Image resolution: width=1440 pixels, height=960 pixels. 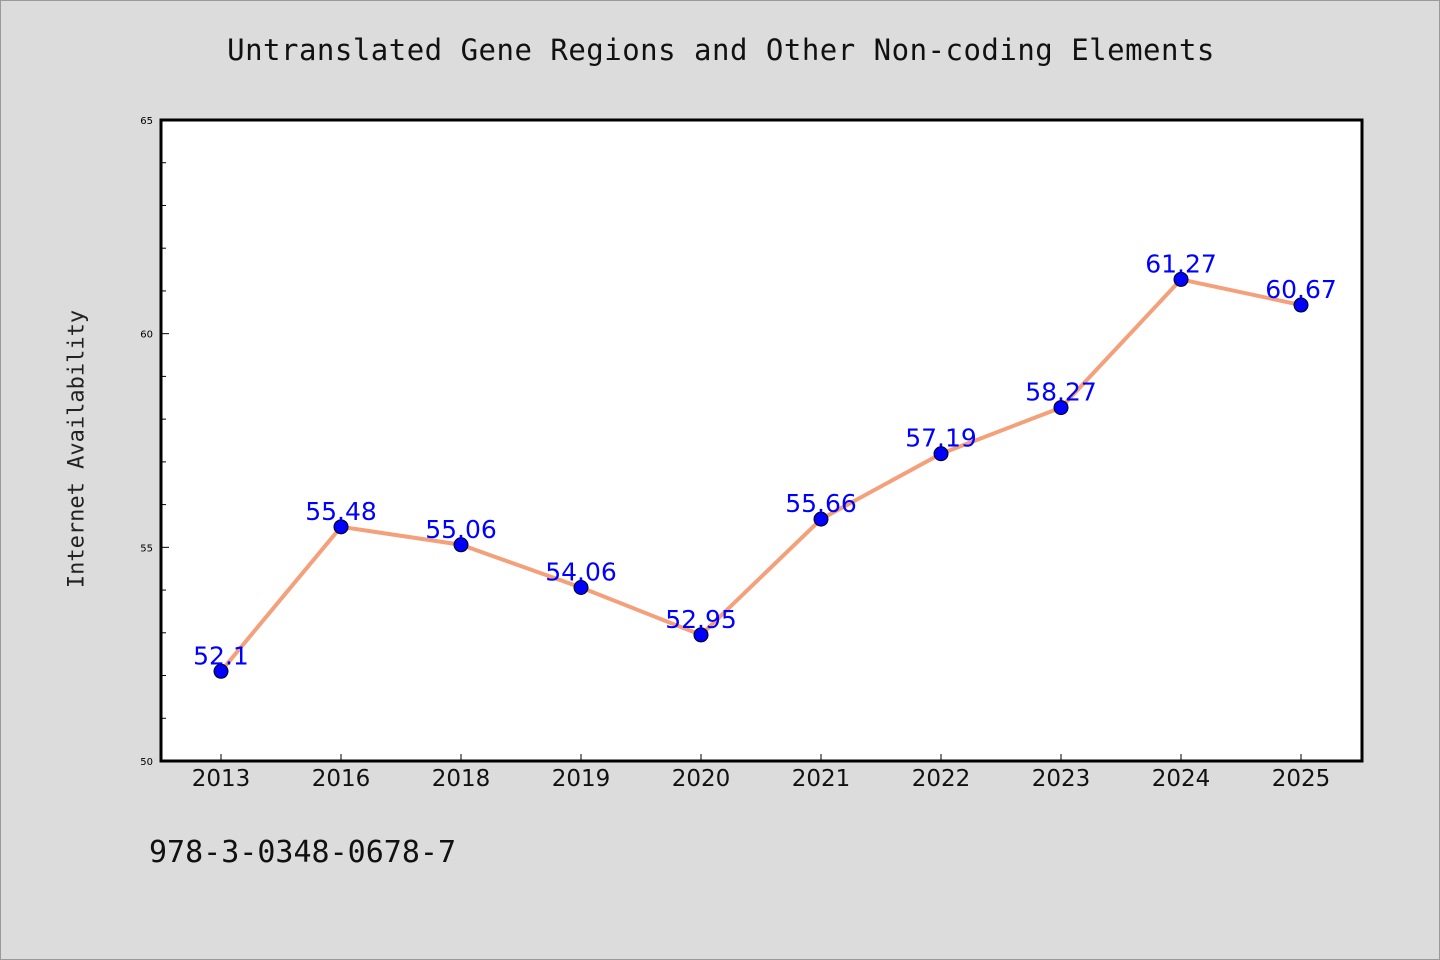 What do you see at coordinates (761, 773) in the screenshot?
I see `x-axis-ticks: 2013 2016 2018 2019 2020 2021 2022 2023 2024 2025` at bounding box center [761, 773].